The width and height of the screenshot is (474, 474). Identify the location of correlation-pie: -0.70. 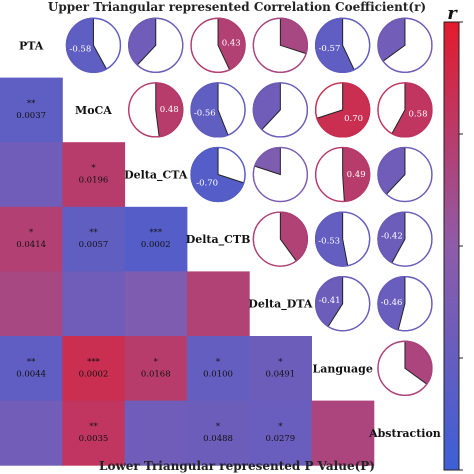
(218, 174).